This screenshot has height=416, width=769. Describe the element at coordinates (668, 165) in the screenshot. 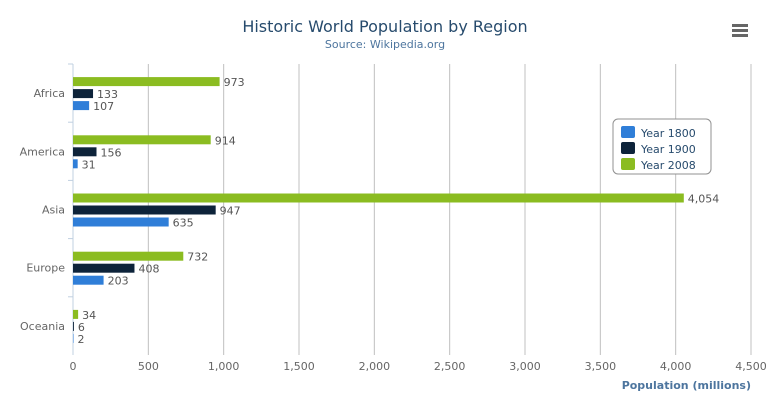

I see `legend-item: Year 2008` at that location.